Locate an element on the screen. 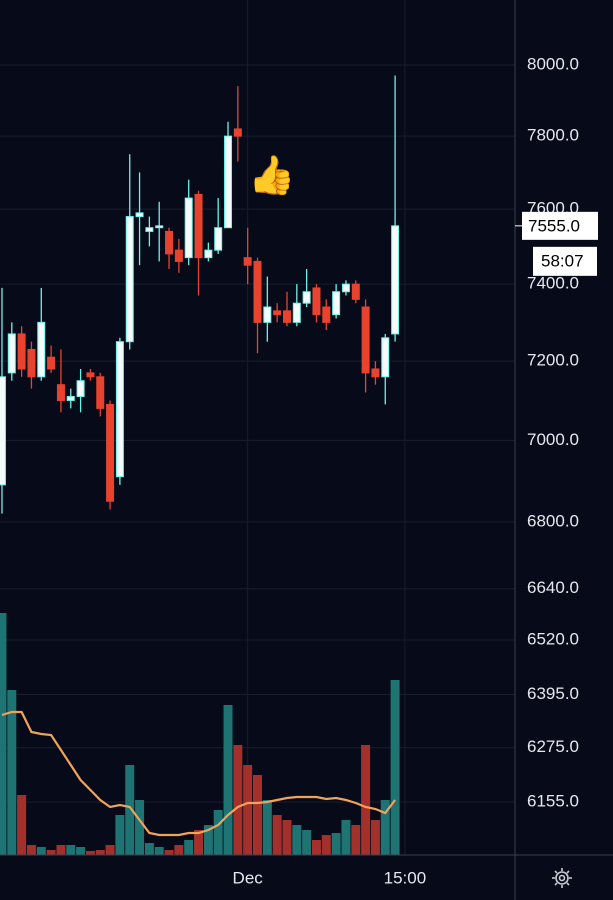 The width and height of the screenshot is (613, 900). y-tick-label: 8000.0 is located at coordinates (553, 63).